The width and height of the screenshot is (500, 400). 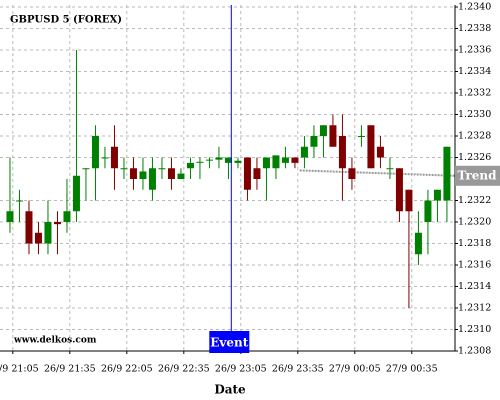 I want to click on x-tick-label: 27/9 00:05, so click(x=355, y=369).